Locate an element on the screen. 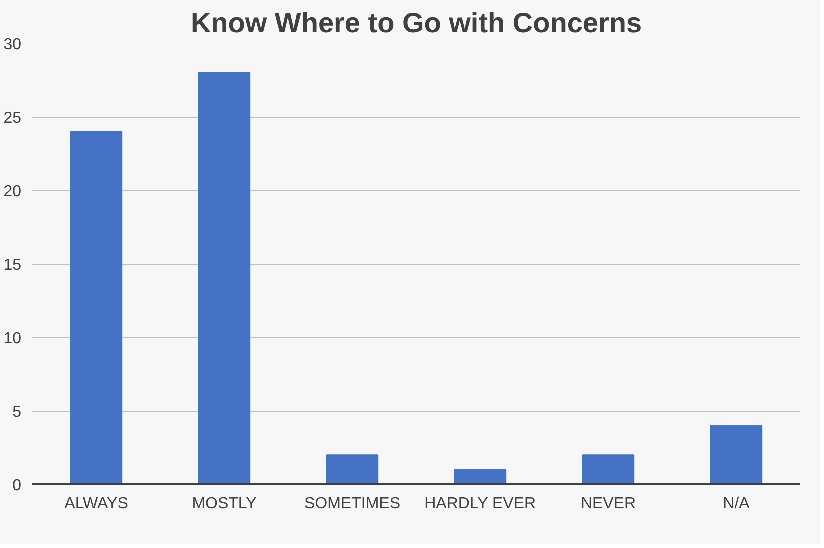  chart-title: Know Where to Go with Concerns is located at coordinates (416, 23).